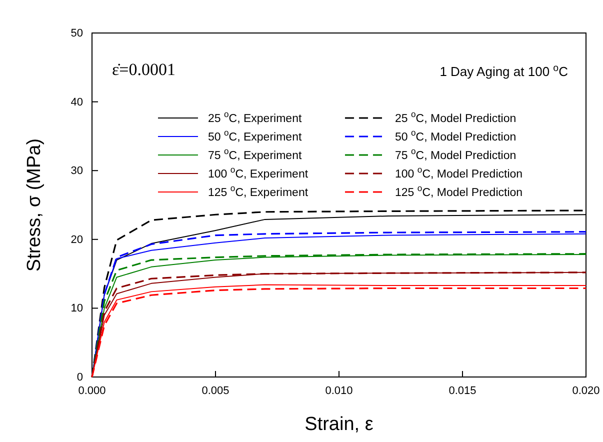  Describe the element at coordinates (339, 424) in the screenshot. I see `x-axis-title: Strain, ε` at that location.